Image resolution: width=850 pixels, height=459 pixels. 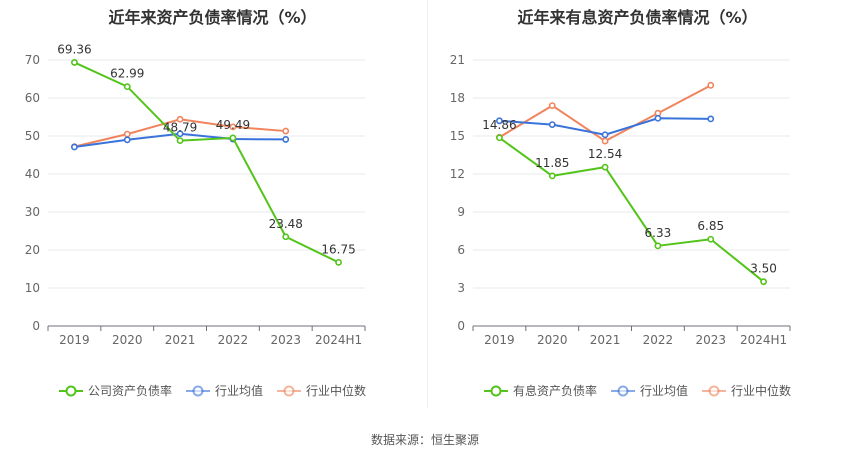 I want to click on chart-title: 近年来有息资产负债率情况（%）, so click(x=637, y=17).